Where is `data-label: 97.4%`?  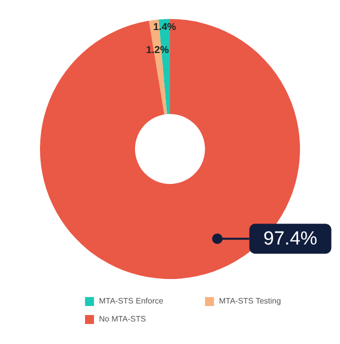
data-label: 97.4% is located at coordinates (290, 239).